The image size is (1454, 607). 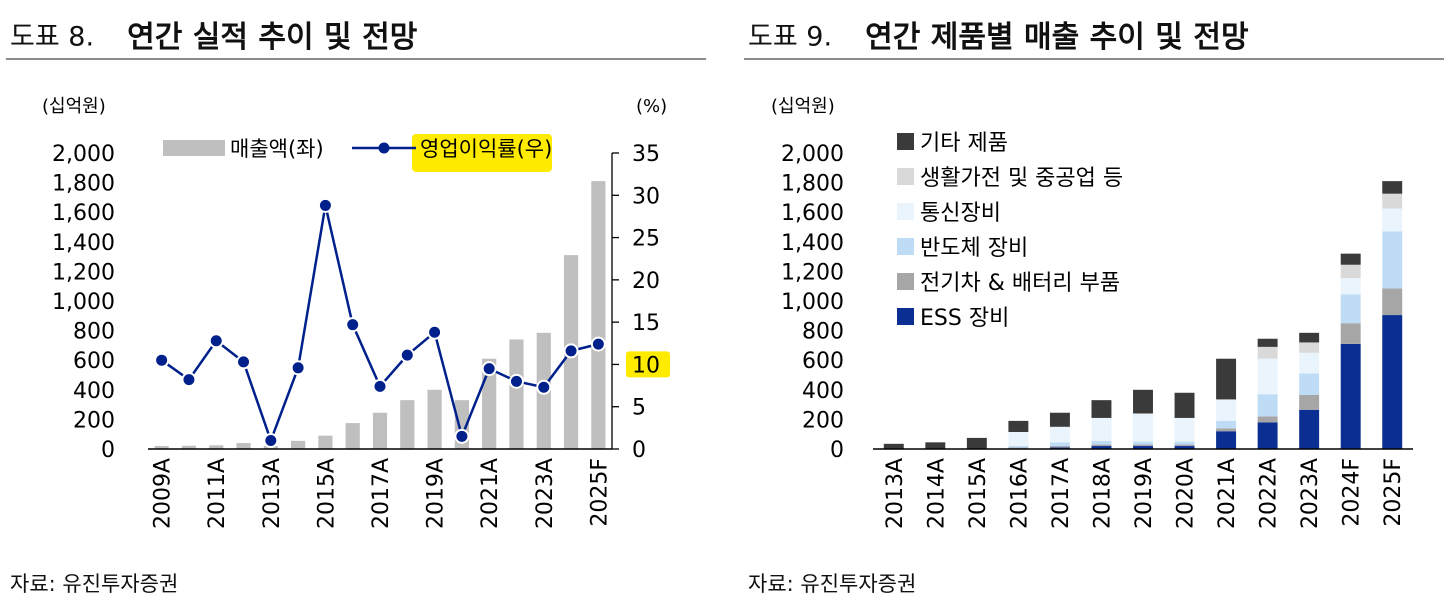 What do you see at coordinates (646, 323) in the screenshot?
I see `right-y-tick-label: 15` at bounding box center [646, 323].